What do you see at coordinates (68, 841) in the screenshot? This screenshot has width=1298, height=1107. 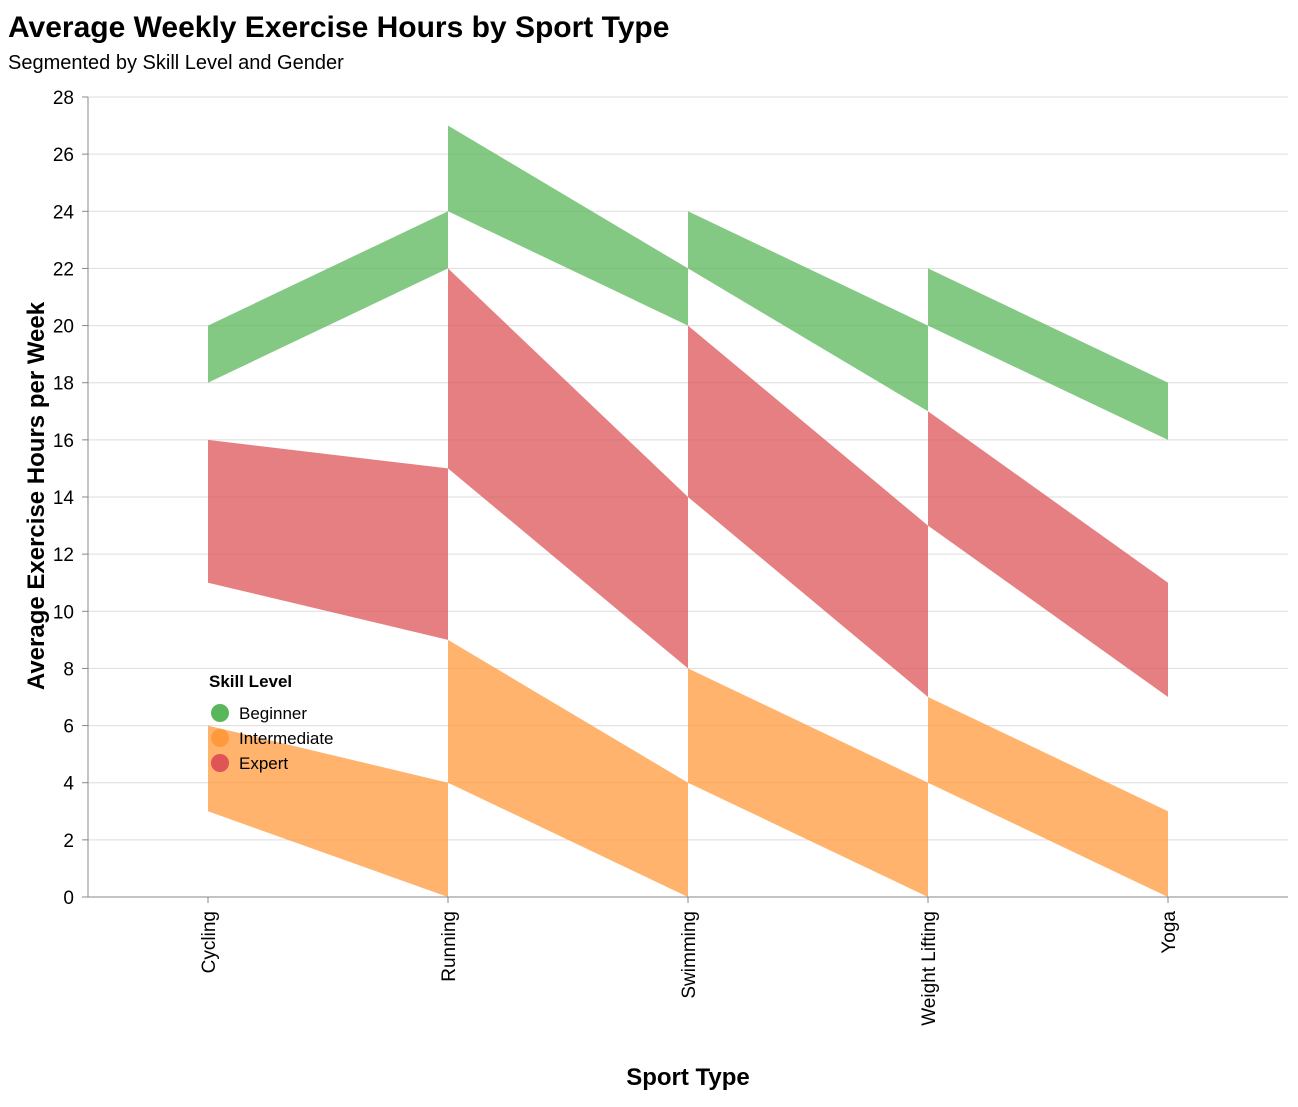 I see `y-tick-label: 2` at bounding box center [68, 841].